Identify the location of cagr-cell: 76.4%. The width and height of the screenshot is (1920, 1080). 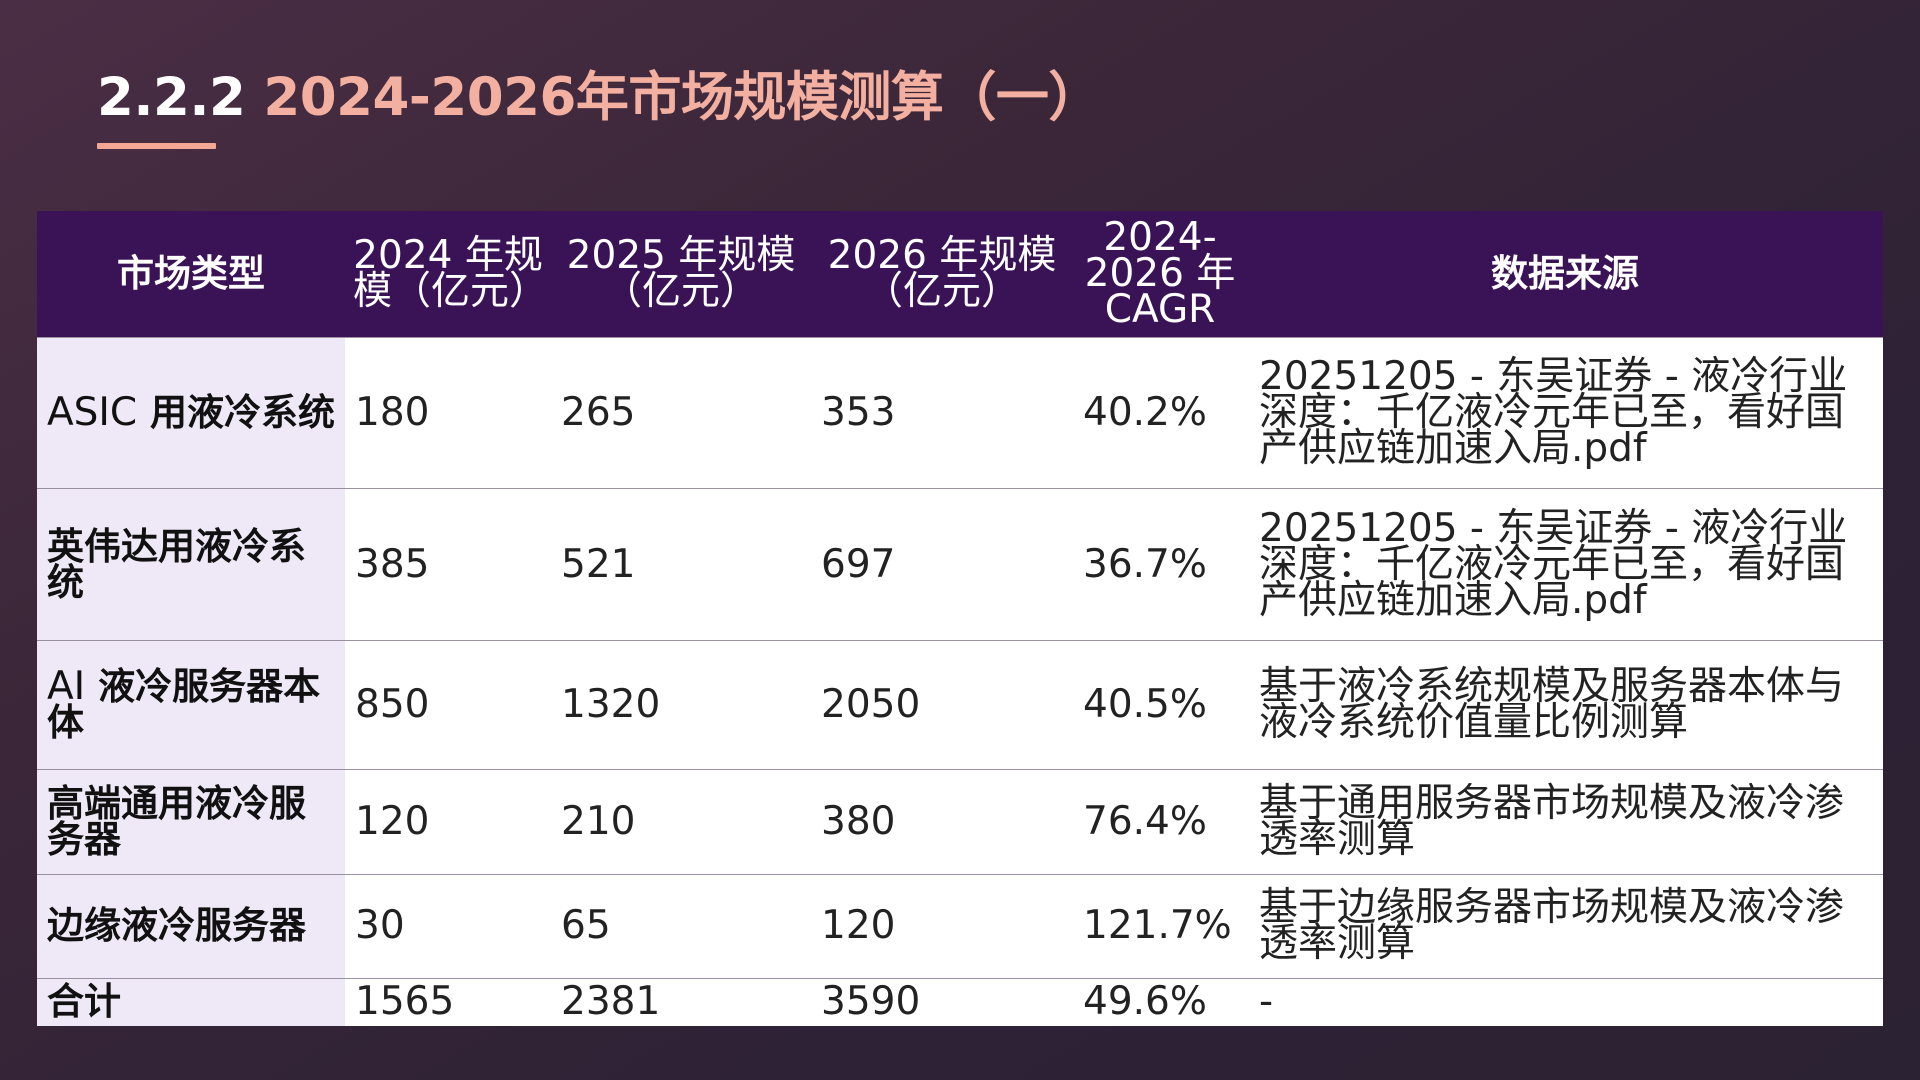
(1160, 822).